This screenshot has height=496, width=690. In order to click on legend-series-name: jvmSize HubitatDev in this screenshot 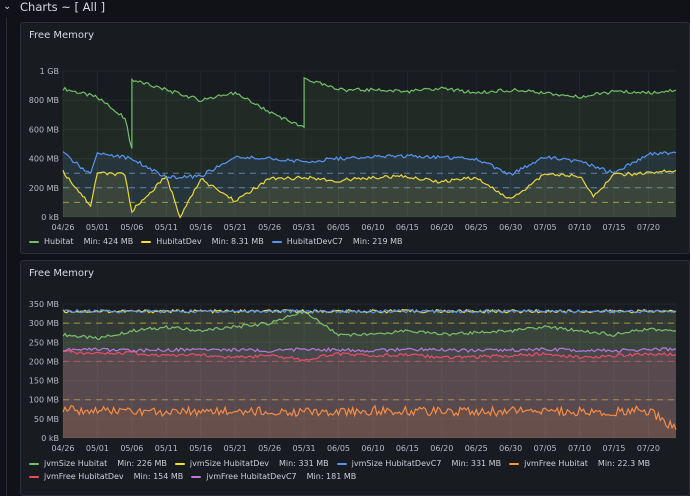, I will do `click(229, 463)`.